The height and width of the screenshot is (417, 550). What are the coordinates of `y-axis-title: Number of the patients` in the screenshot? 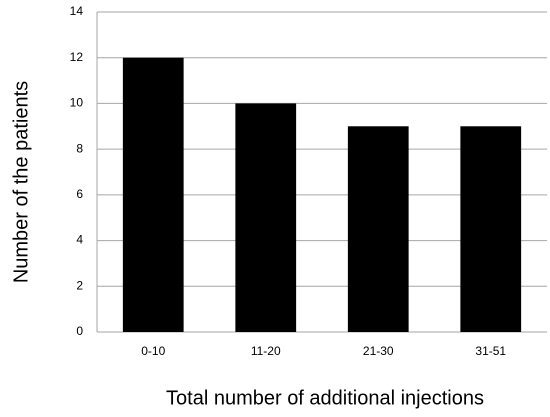 It's located at (21, 182).